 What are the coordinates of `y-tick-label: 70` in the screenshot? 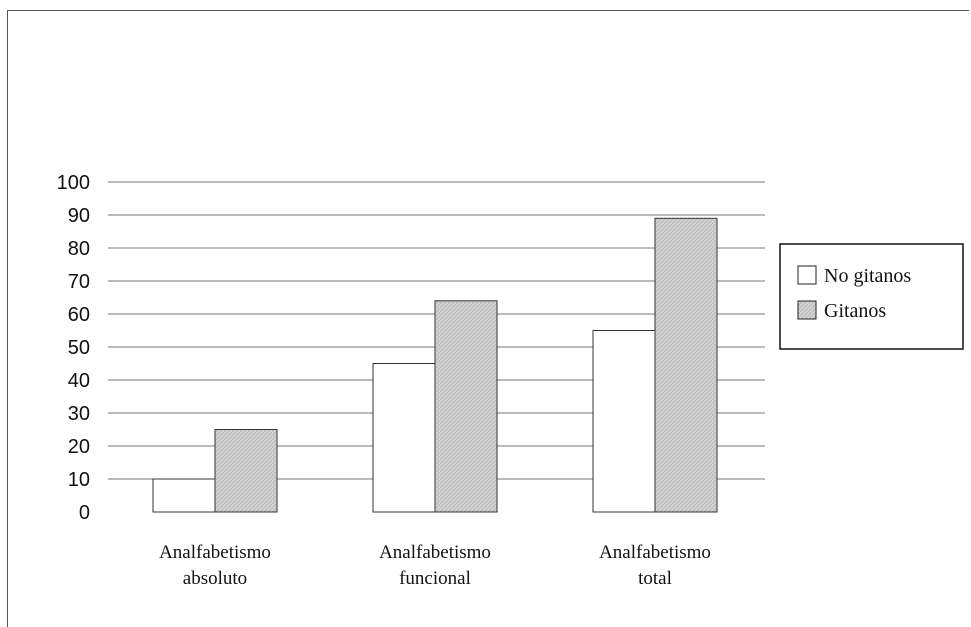 It's located at (79, 282).